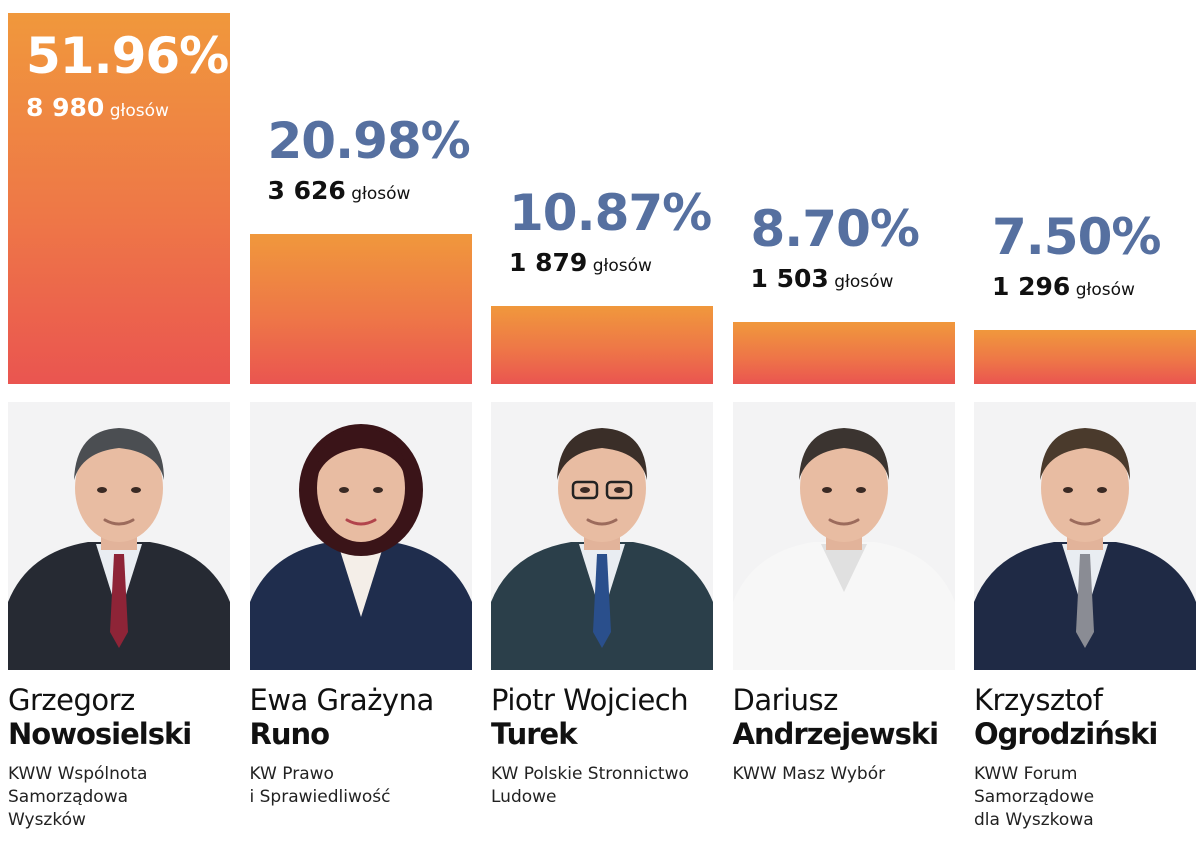 This screenshot has width=1200, height=852. What do you see at coordinates (610, 213) in the screenshot?
I see `percent-label: 10.87%` at bounding box center [610, 213].